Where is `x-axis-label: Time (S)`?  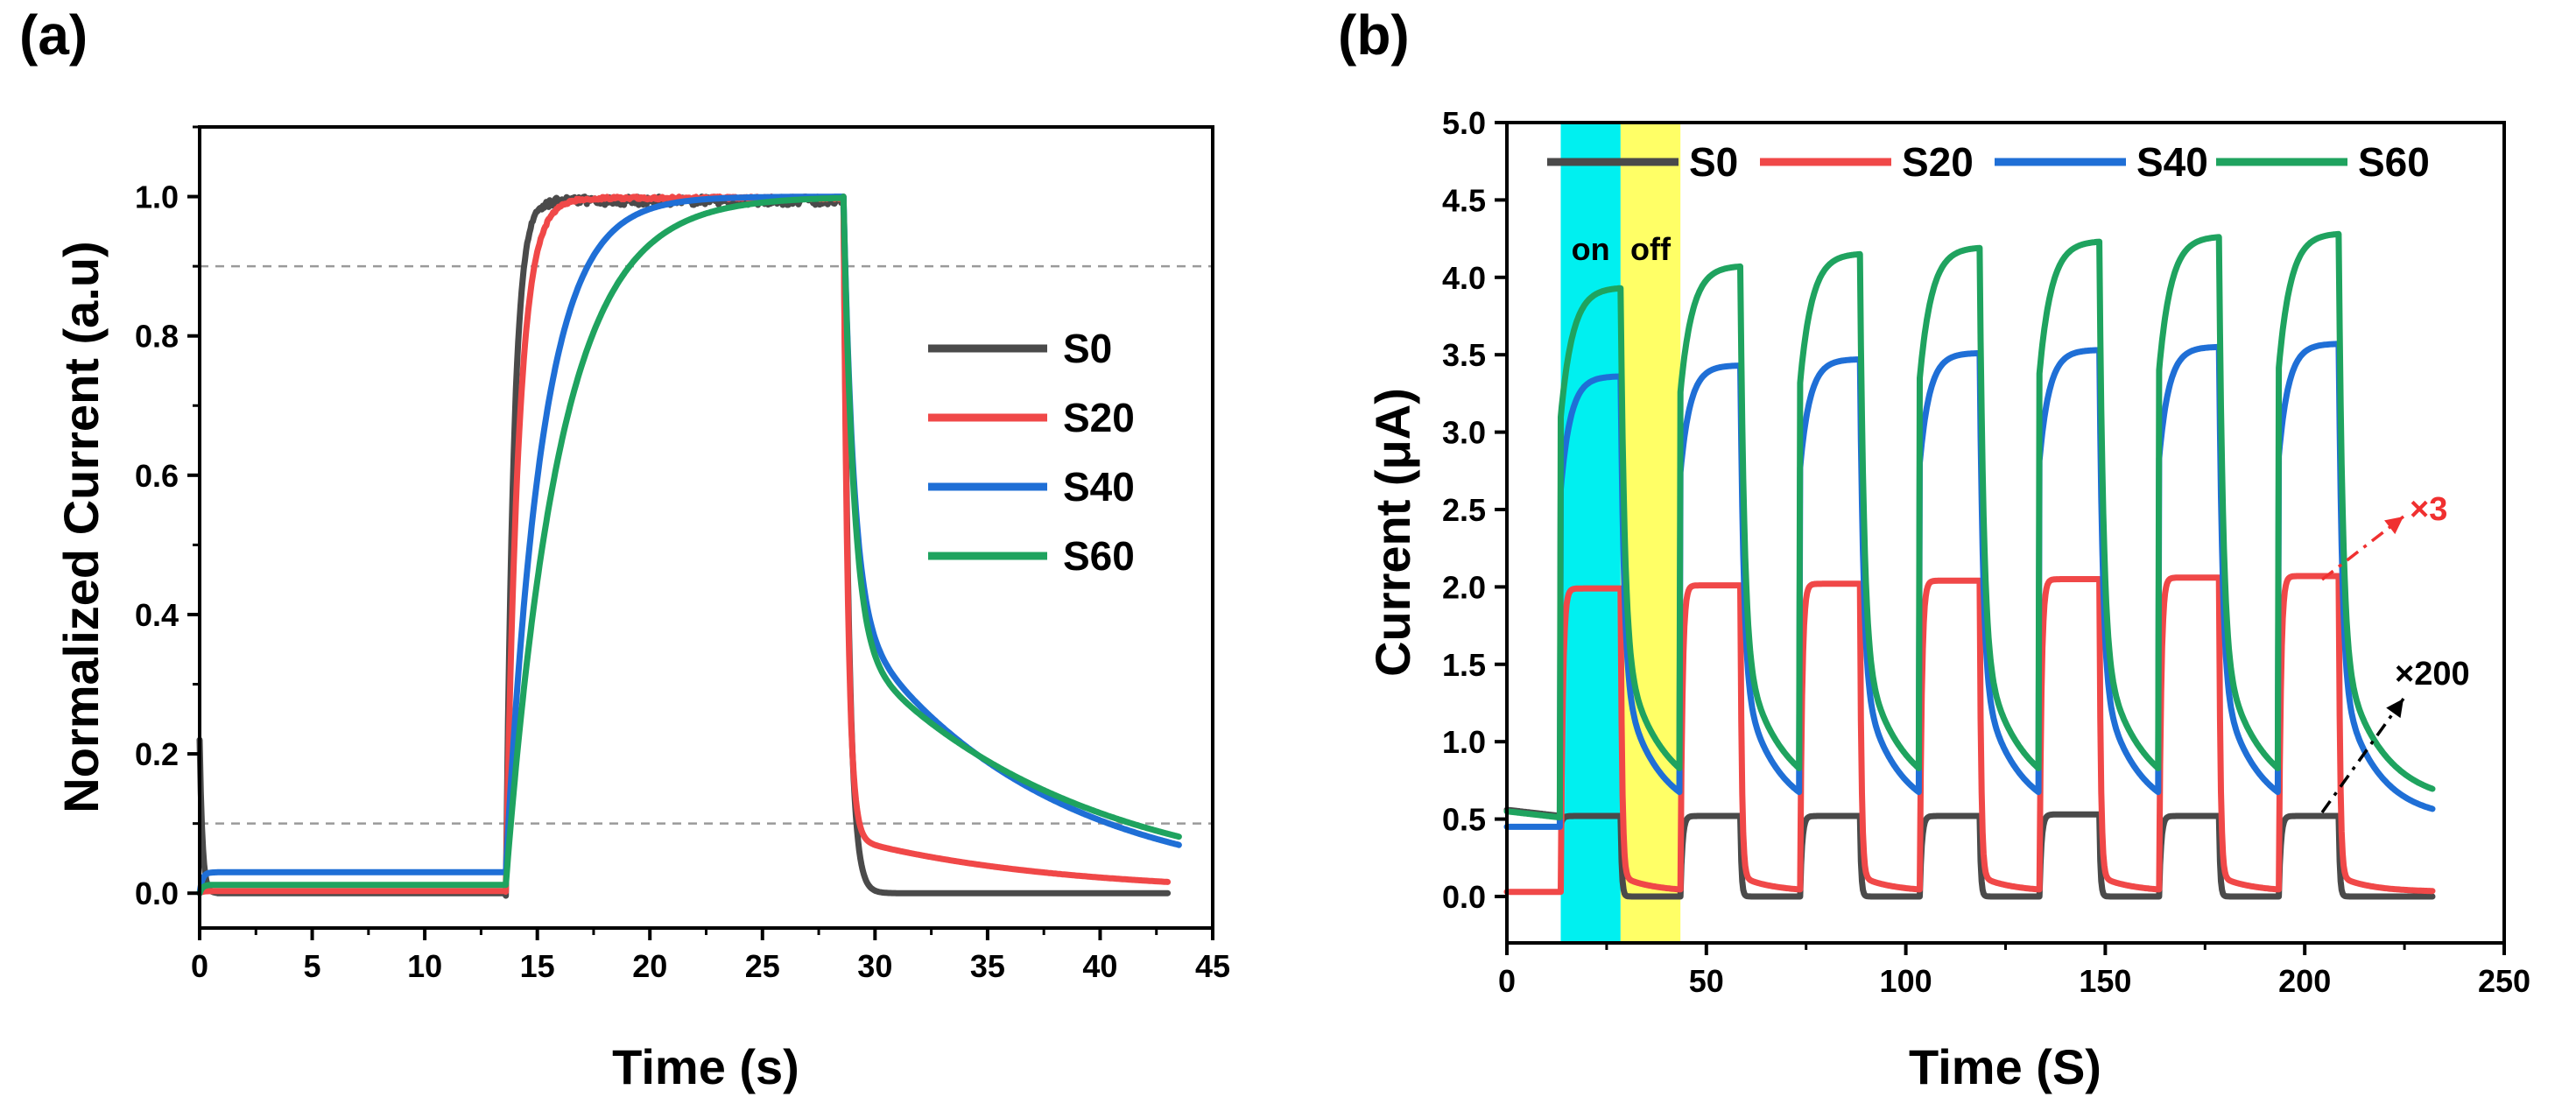
x-axis-label: Time (S) is located at coordinates (2005, 1067).